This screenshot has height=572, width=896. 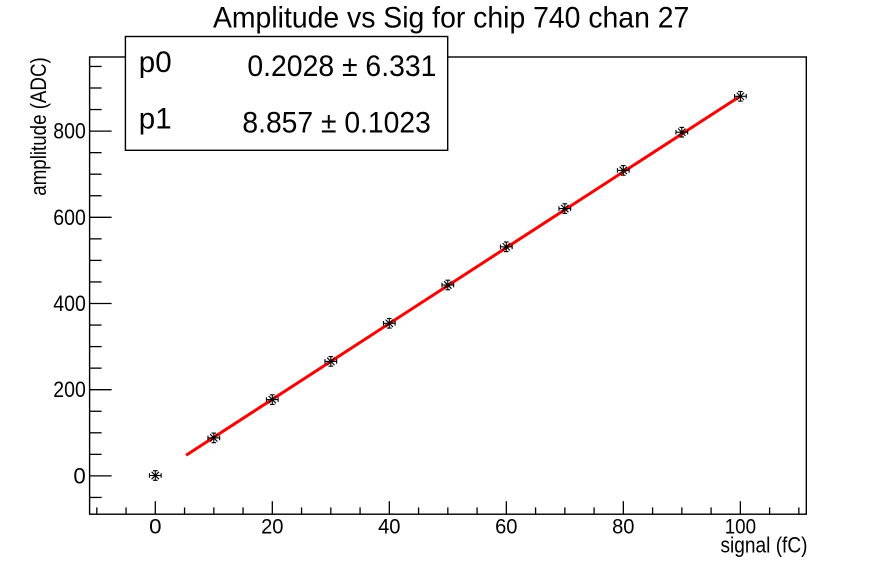 I want to click on svg-text: 60, so click(x=506, y=527).